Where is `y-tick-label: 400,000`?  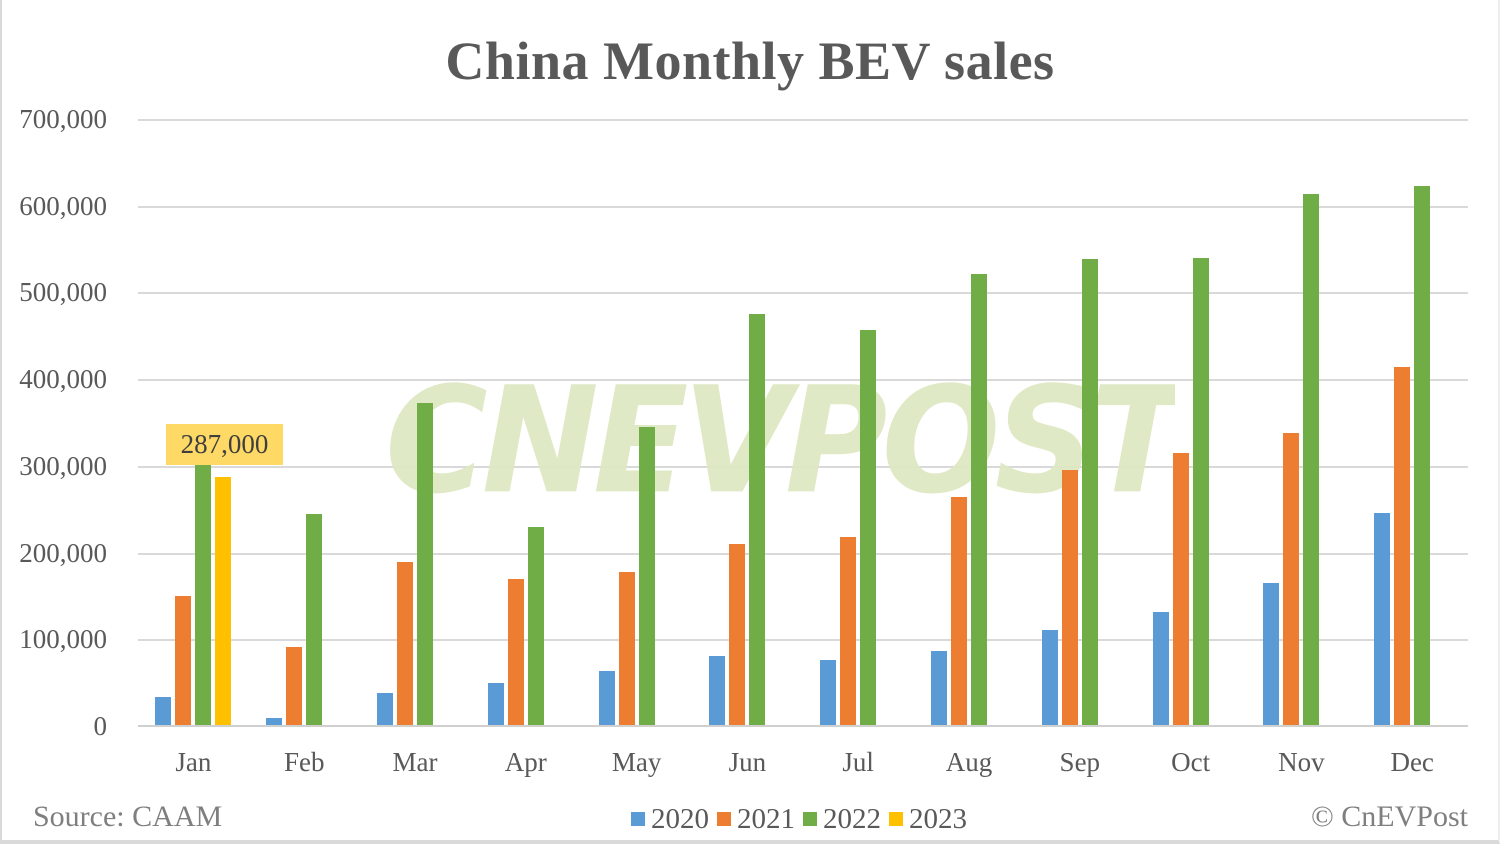
y-tick-label: 400,000 is located at coordinates (63, 379).